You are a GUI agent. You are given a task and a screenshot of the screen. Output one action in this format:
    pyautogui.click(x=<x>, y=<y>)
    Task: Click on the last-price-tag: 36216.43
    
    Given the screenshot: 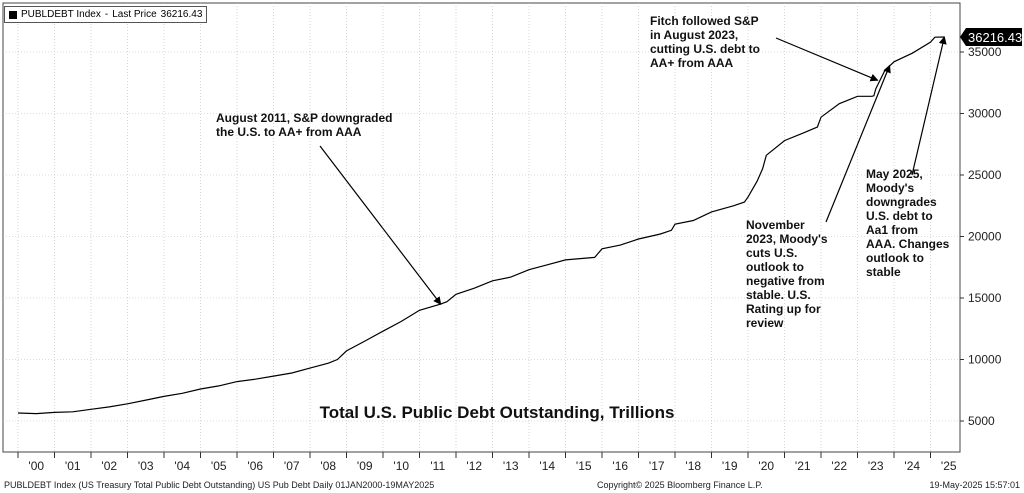 What is the action you would take?
    pyautogui.click(x=991, y=37)
    